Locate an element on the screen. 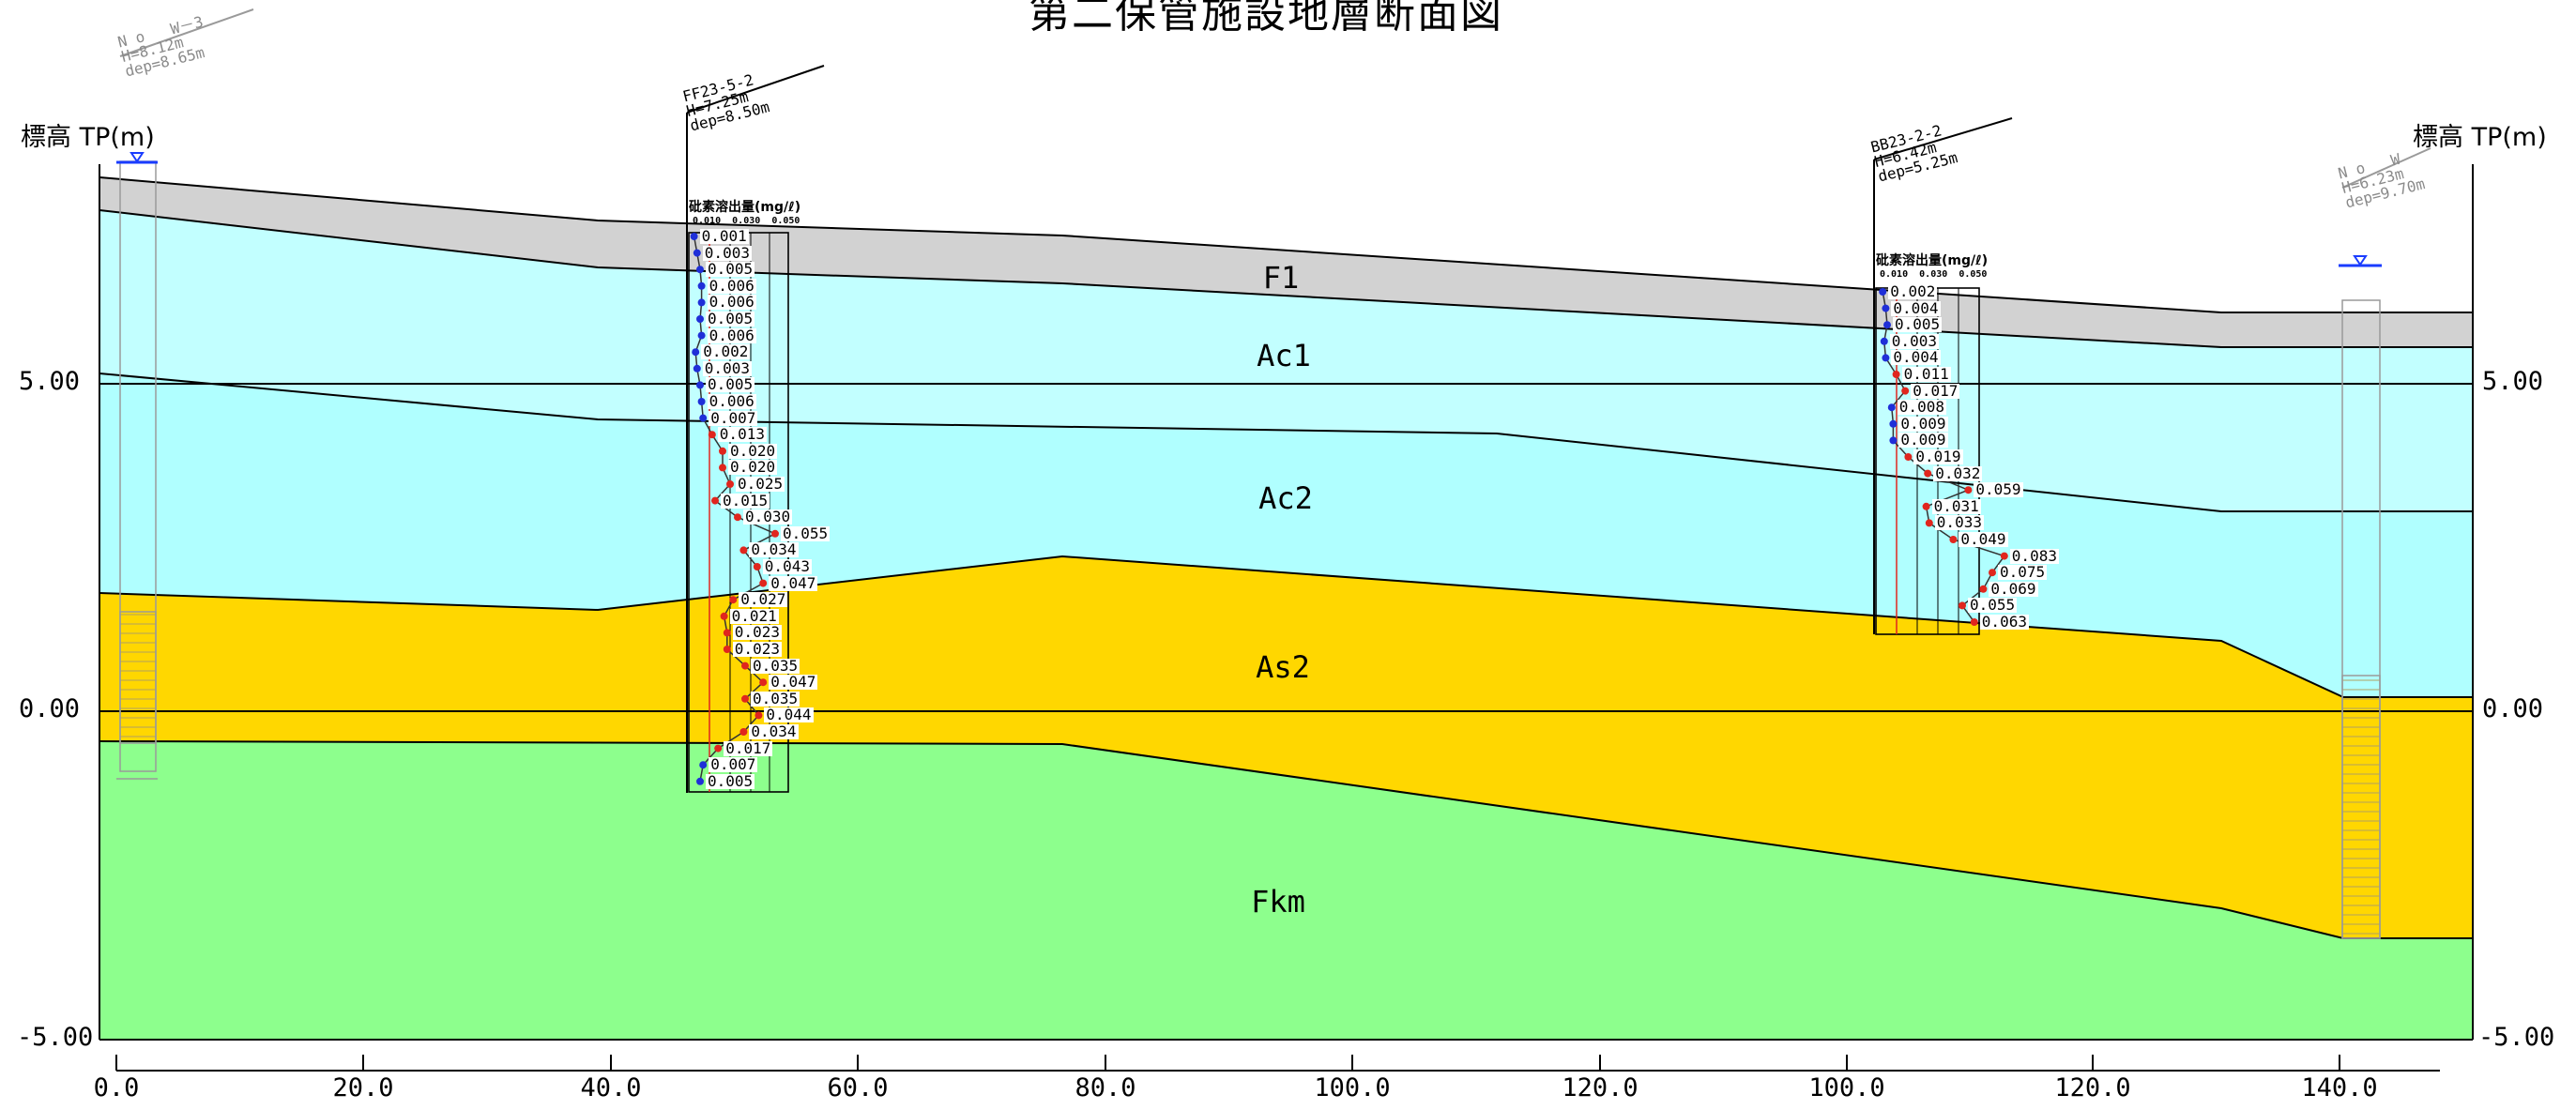 This screenshot has width=2576, height=1110. arsenic-value-label: 0.007 is located at coordinates (733, 417).